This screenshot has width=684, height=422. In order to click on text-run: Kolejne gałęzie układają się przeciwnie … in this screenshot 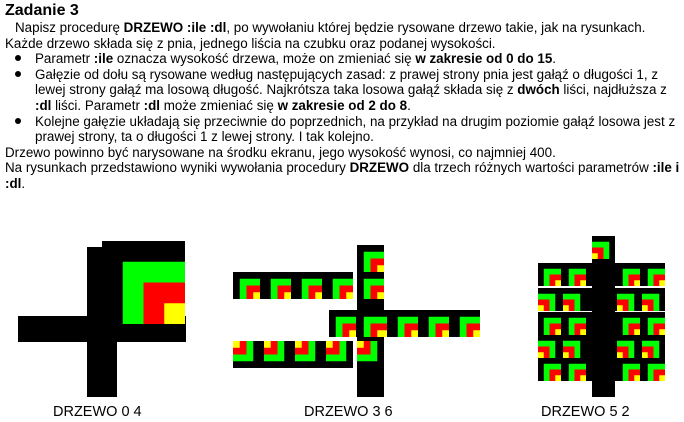, I will do `click(355, 129)`.